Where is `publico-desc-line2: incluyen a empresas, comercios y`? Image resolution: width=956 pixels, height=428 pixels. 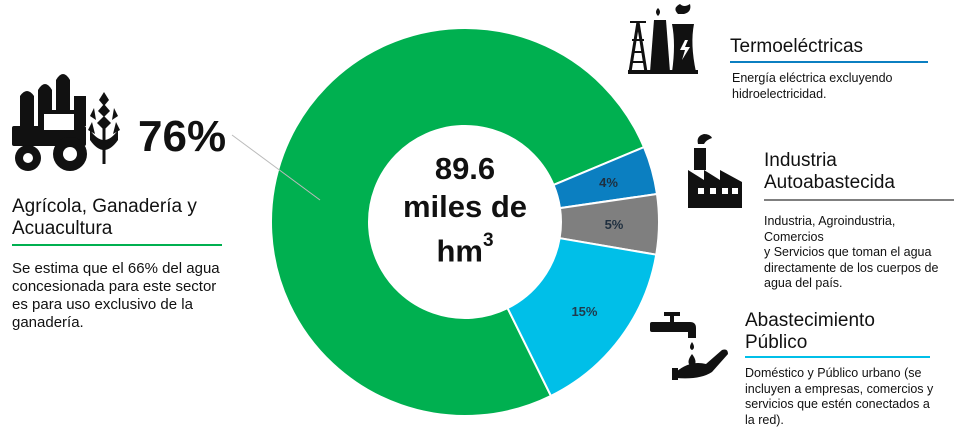
publico-desc-line2: incluyen a empresas, comercios y is located at coordinates (847, 390).